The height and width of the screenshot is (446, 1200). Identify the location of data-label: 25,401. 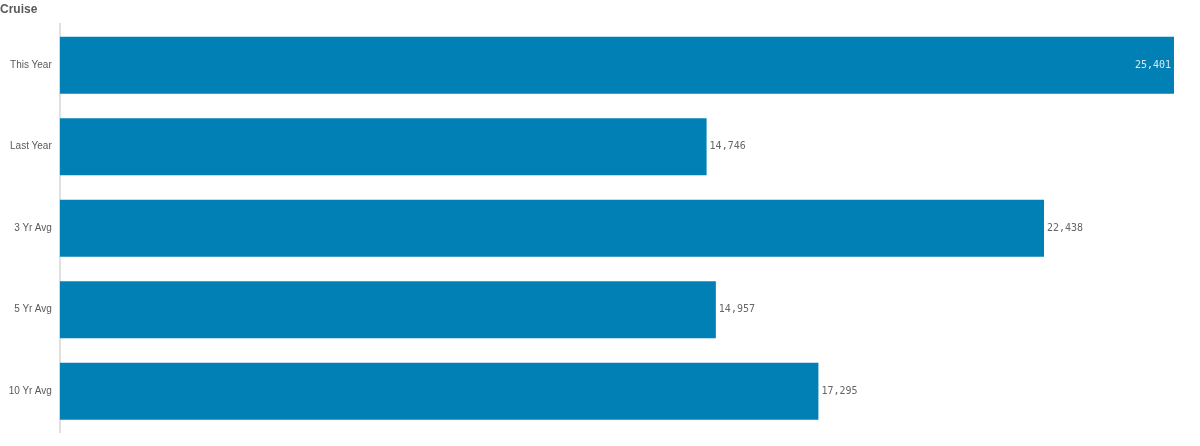
(1152, 64).